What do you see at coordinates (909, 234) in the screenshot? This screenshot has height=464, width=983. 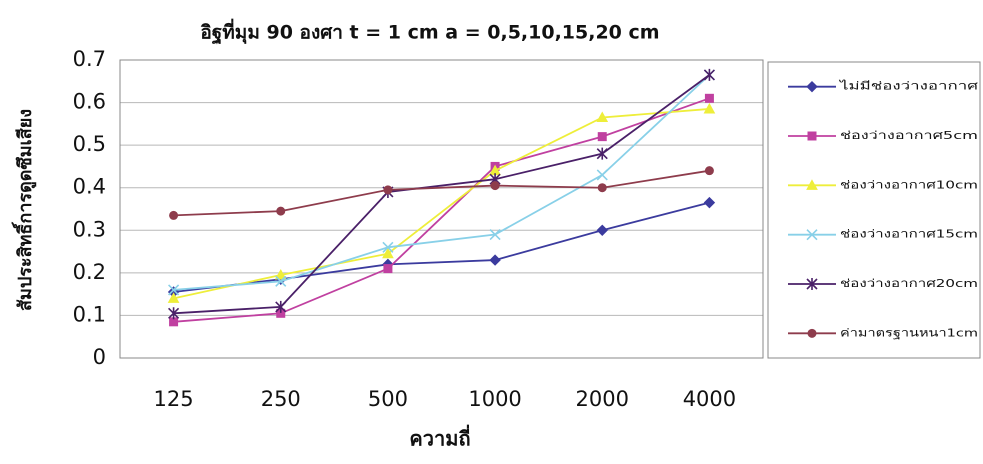 I see `legend-label: ช่องว่างอากาศ15cm` at bounding box center [909, 234].